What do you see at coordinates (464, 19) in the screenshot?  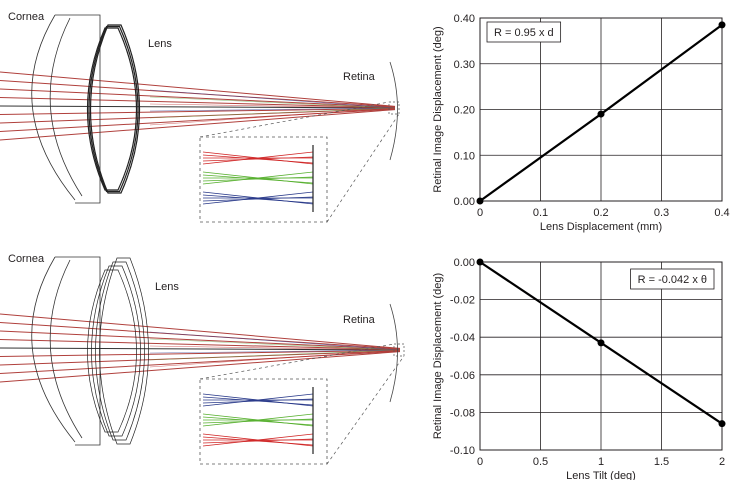 I see `y-tick-label: 0.40` at bounding box center [464, 19].